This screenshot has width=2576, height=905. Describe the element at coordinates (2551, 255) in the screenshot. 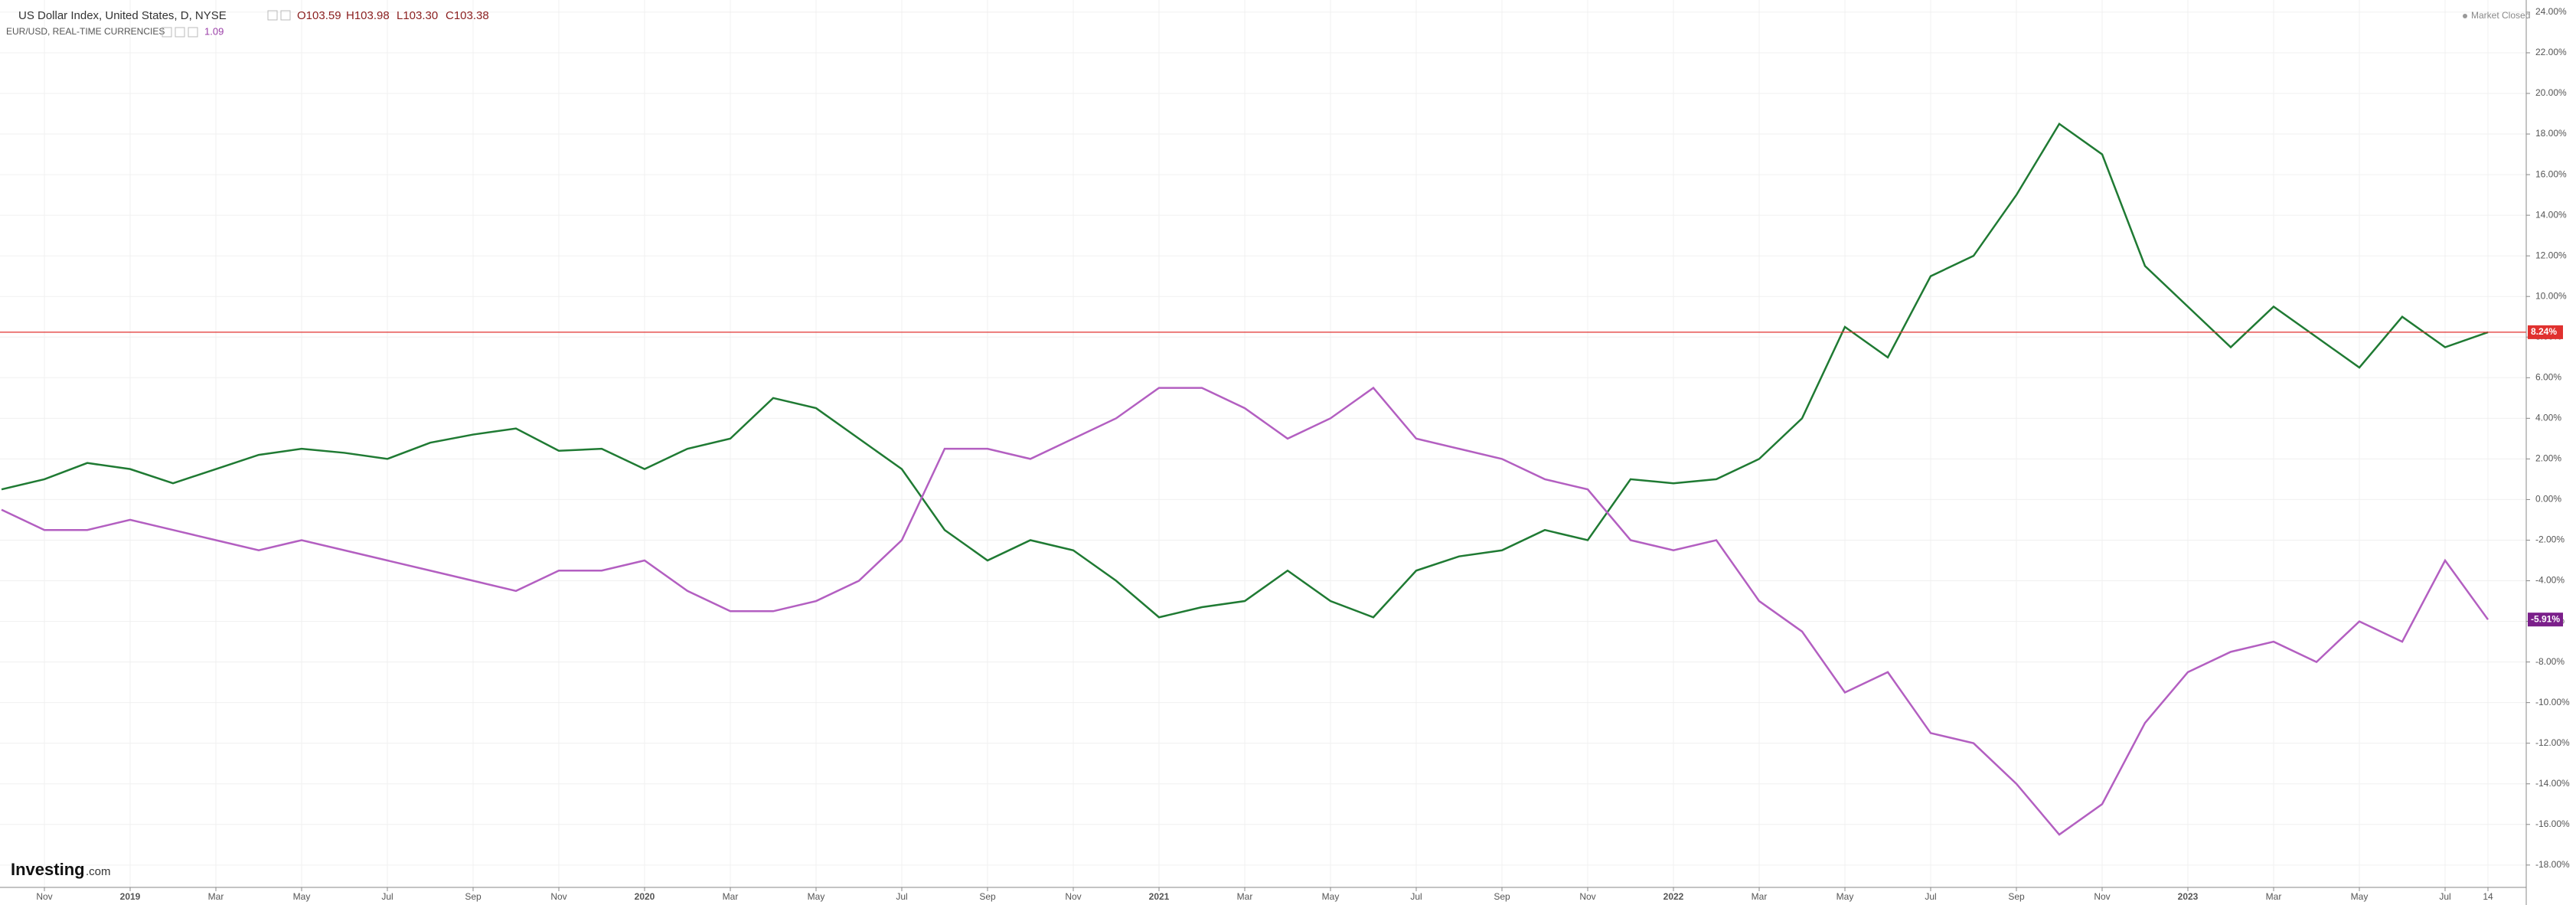

I see `y-tick-label: 12.00%` at that location.